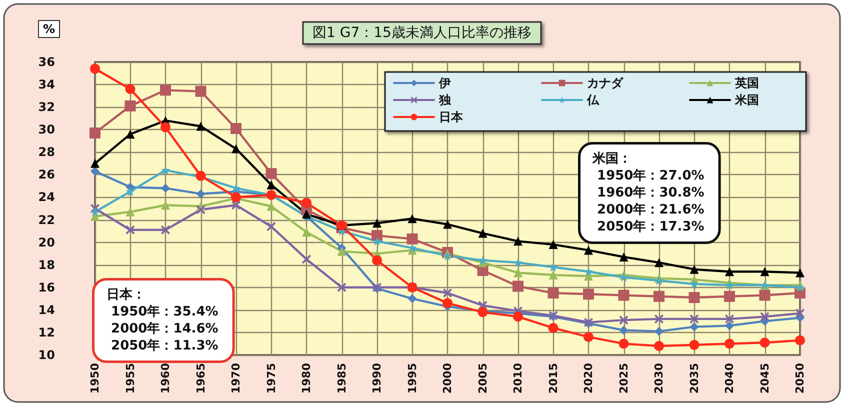  What do you see at coordinates (746, 83) in the screenshot?
I see `legend-label: 英国` at bounding box center [746, 83].